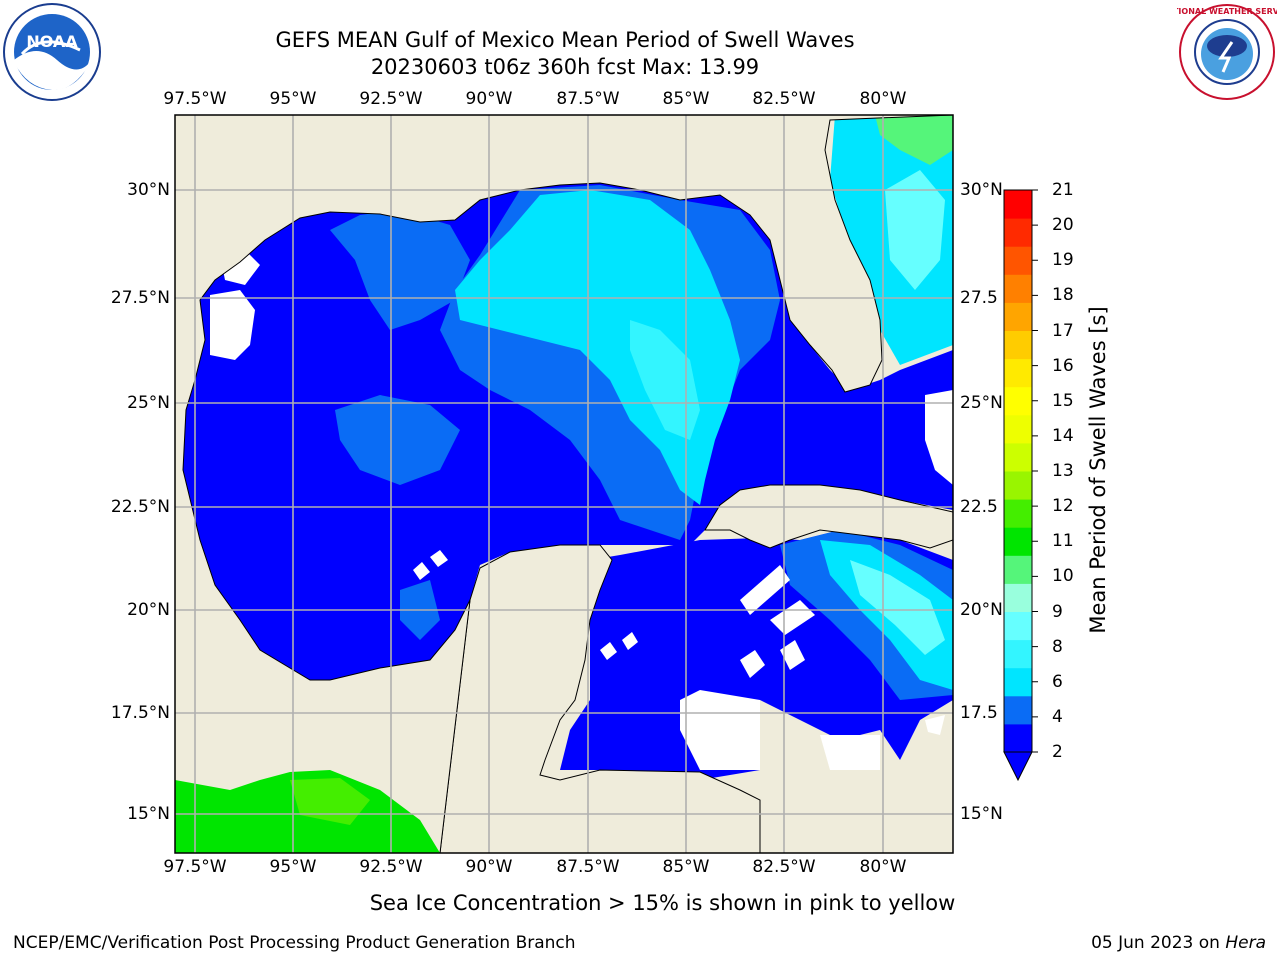 The height and width of the screenshot is (960, 1280). What do you see at coordinates (140, 507) in the screenshot?
I see `lat-tick-left: 22.5°N` at bounding box center [140, 507].